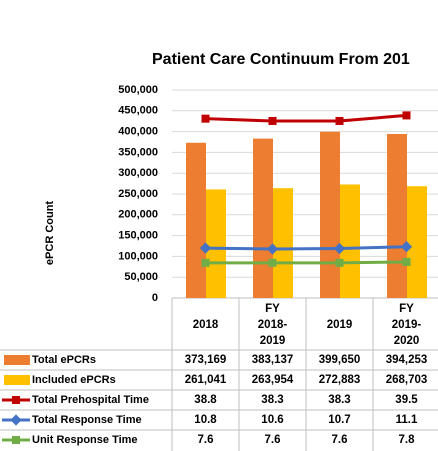  Describe the element at coordinates (205, 400) in the screenshot. I see `table-value: 38.8` at that location.